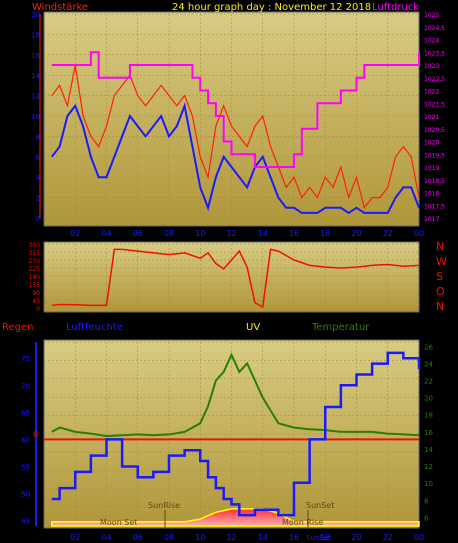 The image size is (458, 543). I want to click on bottom-x-tick: 16, so click(294, 537).